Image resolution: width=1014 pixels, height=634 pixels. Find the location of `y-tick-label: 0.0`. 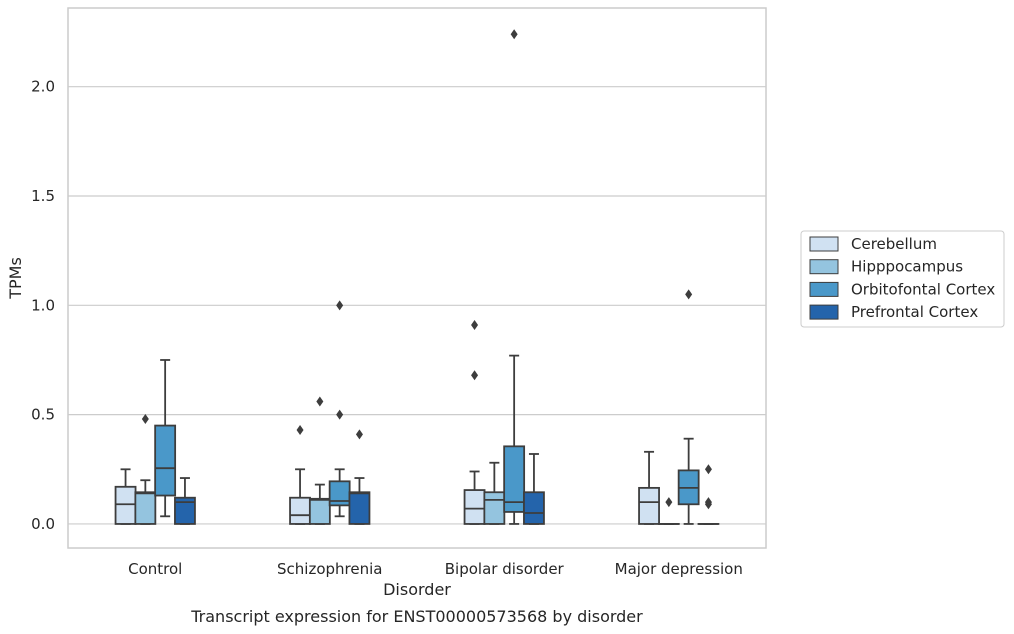

y-tick-label: 0.0 is located at coordinates (43, 524).